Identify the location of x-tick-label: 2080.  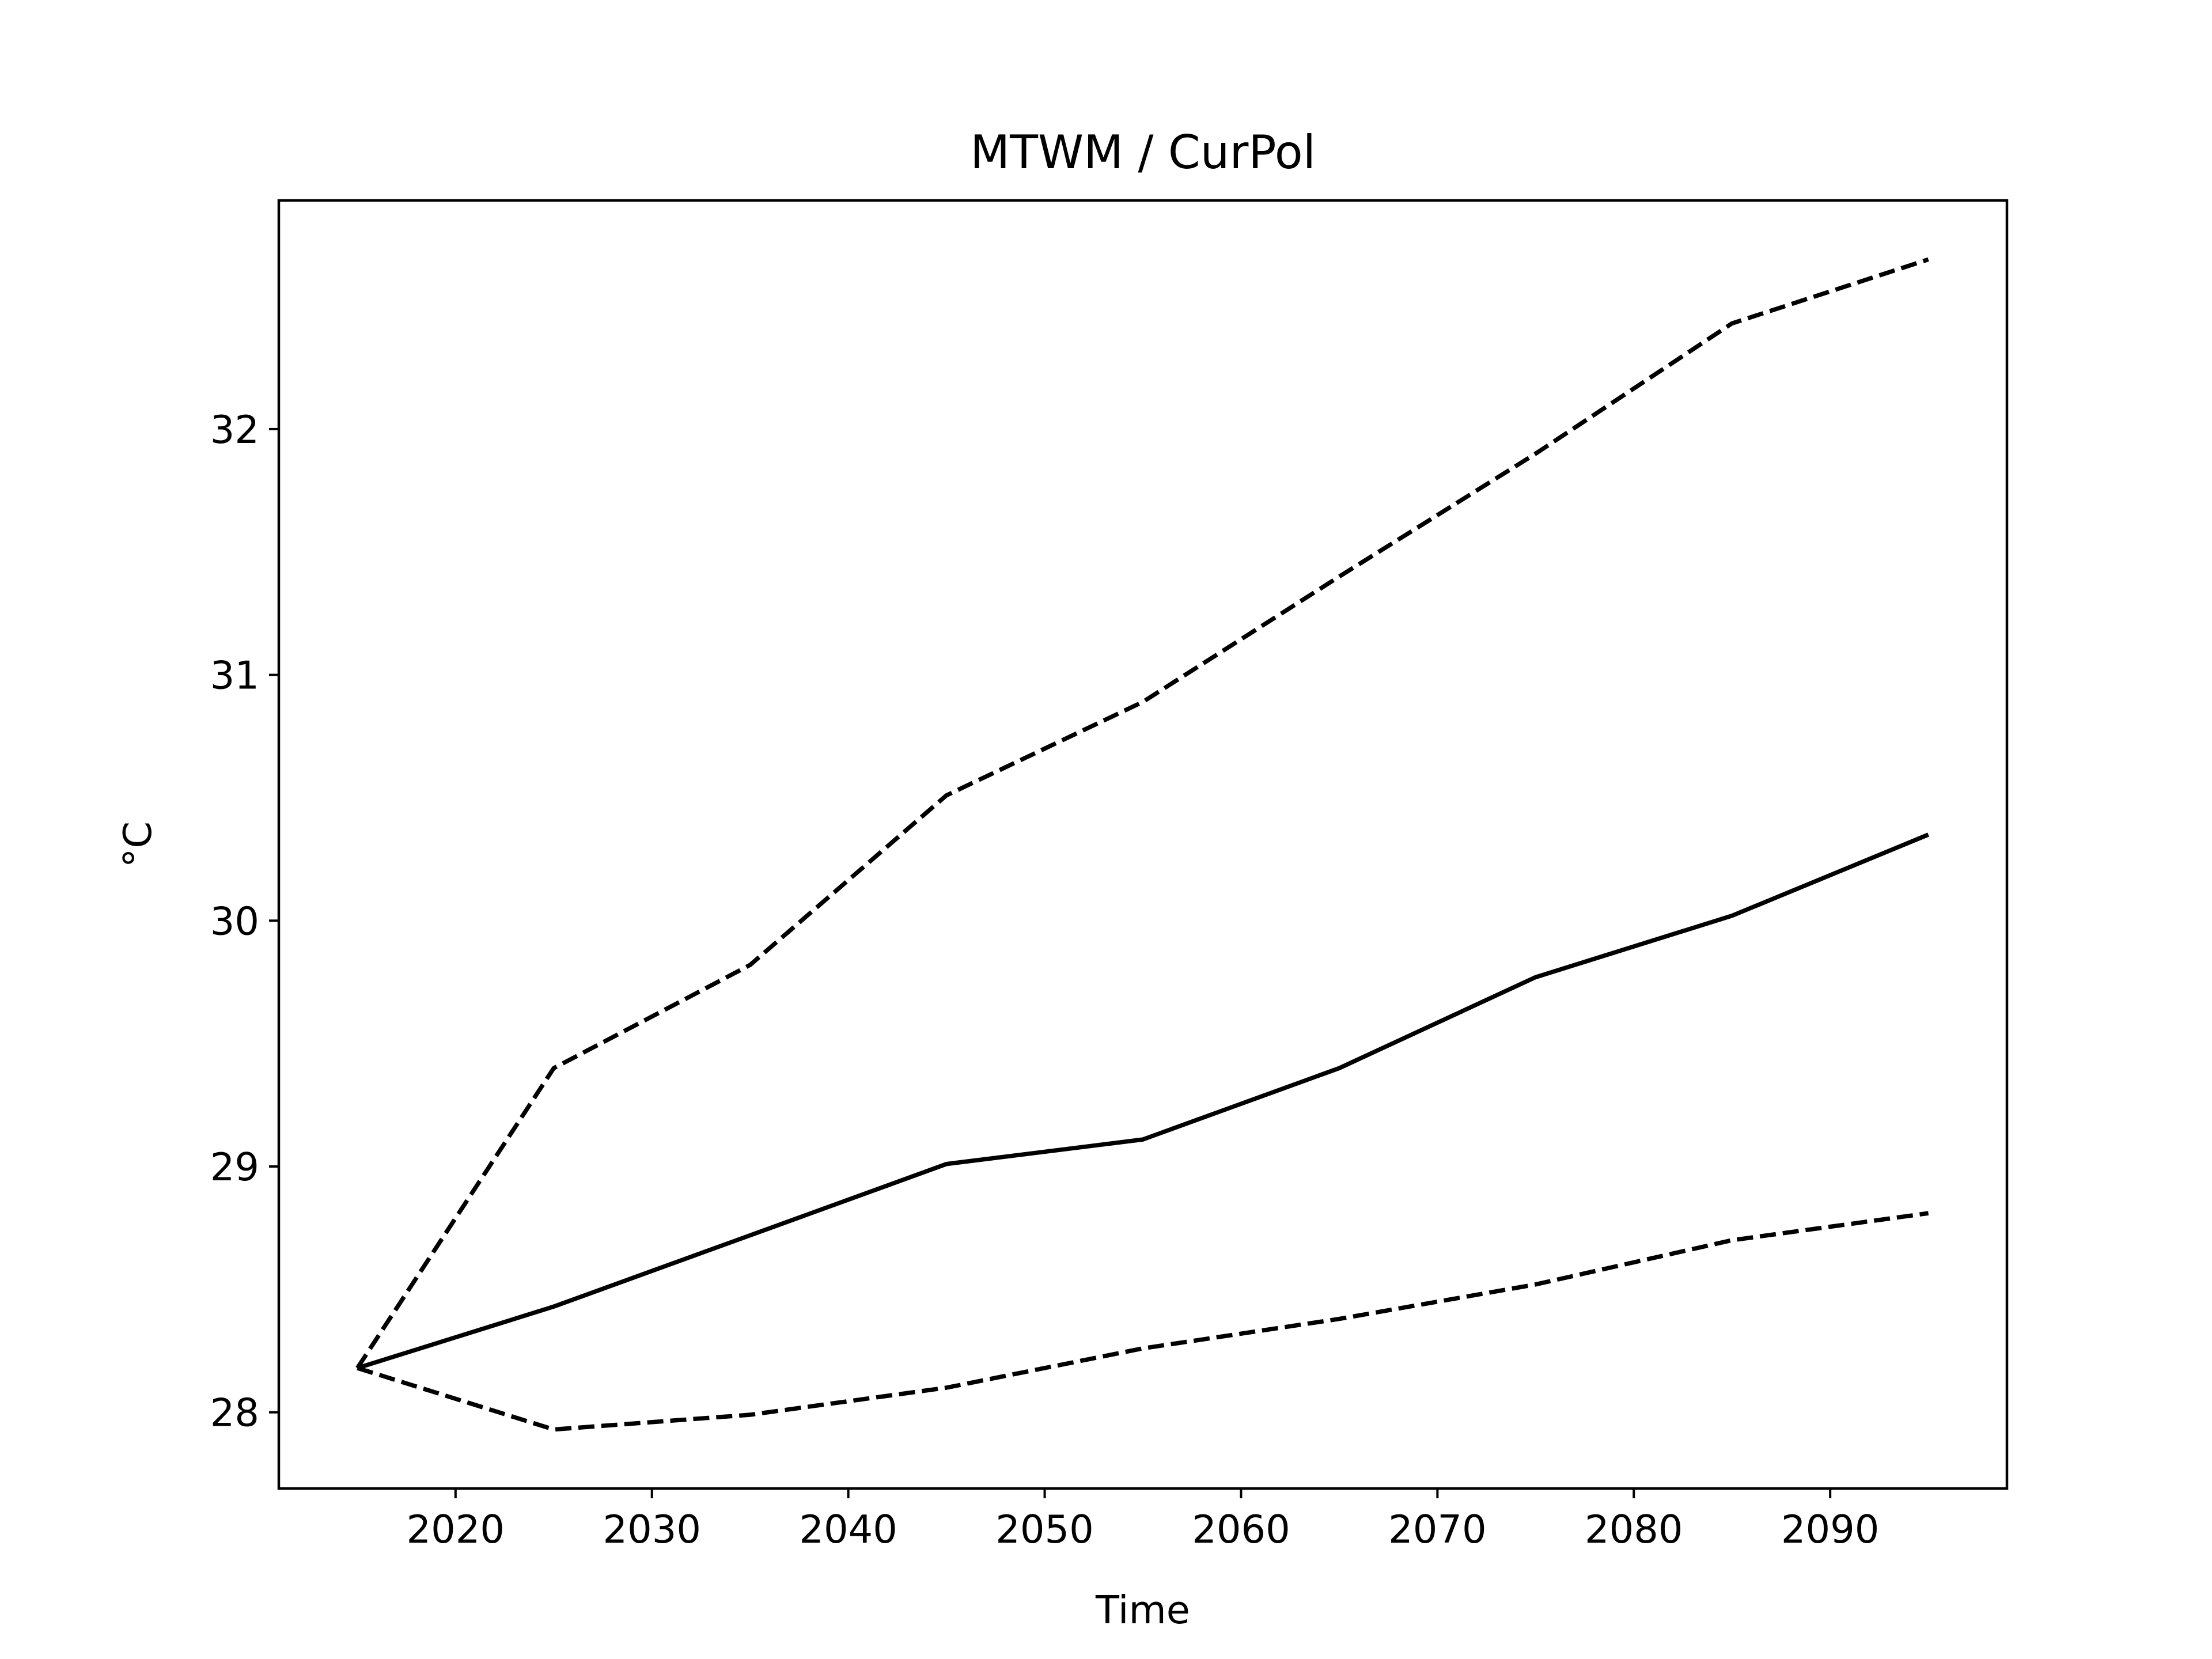
(1634, 1529).